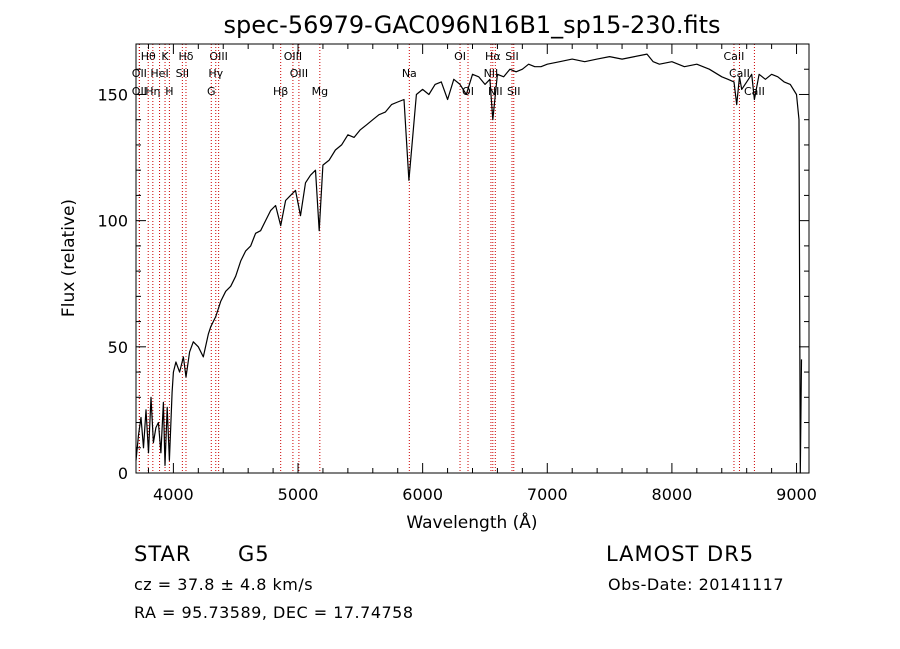 This screenshot has height=649, width=900. I want to click on y-tick-label: 150, so click(112, 94).